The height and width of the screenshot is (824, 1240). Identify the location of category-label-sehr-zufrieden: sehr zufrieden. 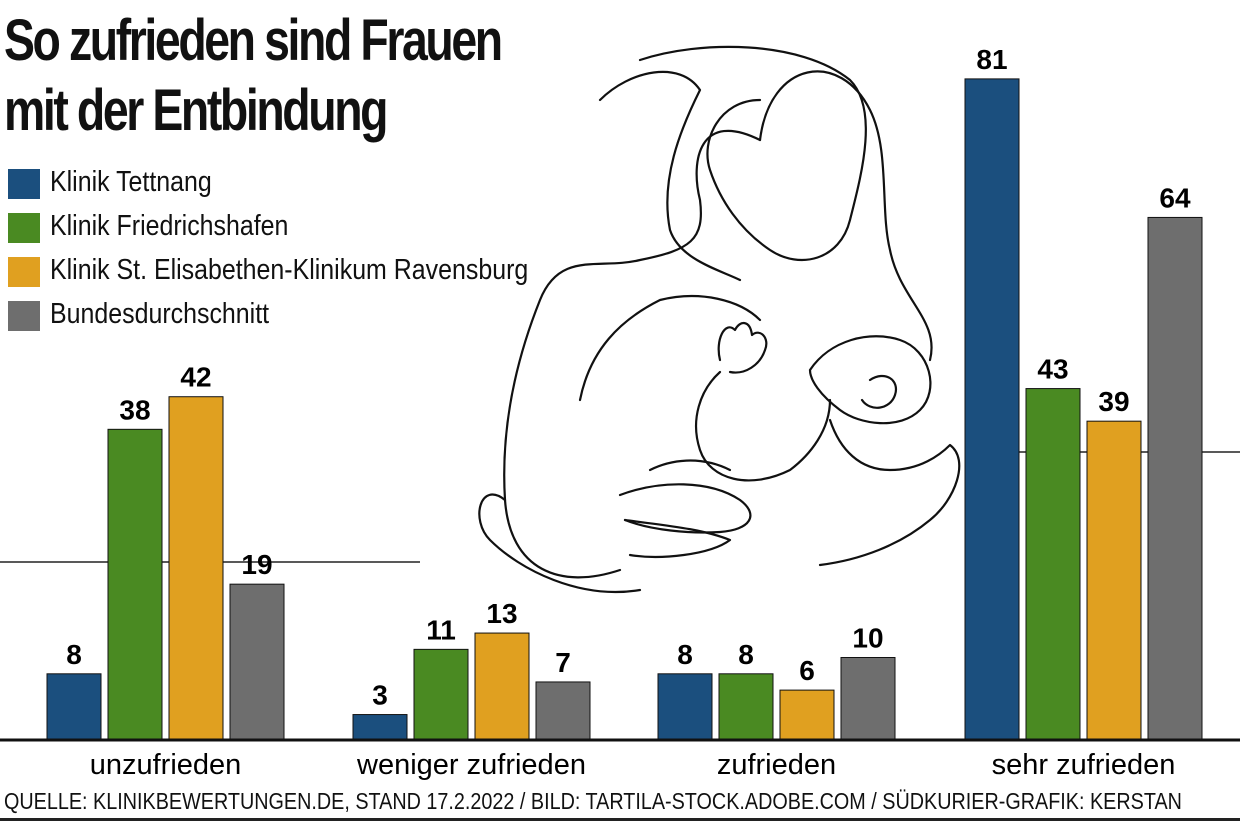
(1084, 765).